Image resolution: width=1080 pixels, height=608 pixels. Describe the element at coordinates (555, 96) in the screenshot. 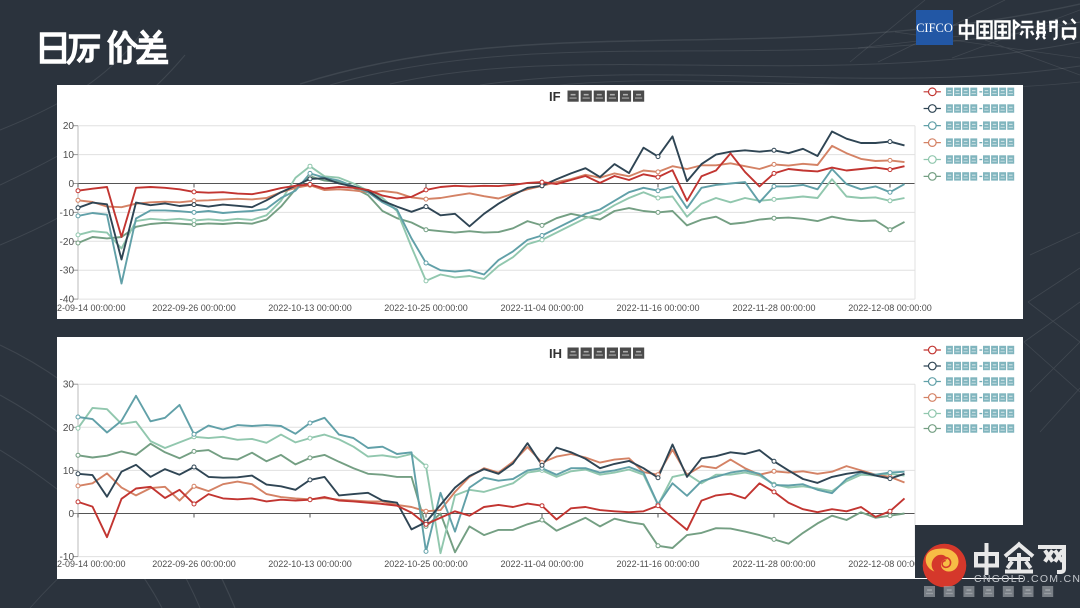

I see `svg-text: IF` at that location.